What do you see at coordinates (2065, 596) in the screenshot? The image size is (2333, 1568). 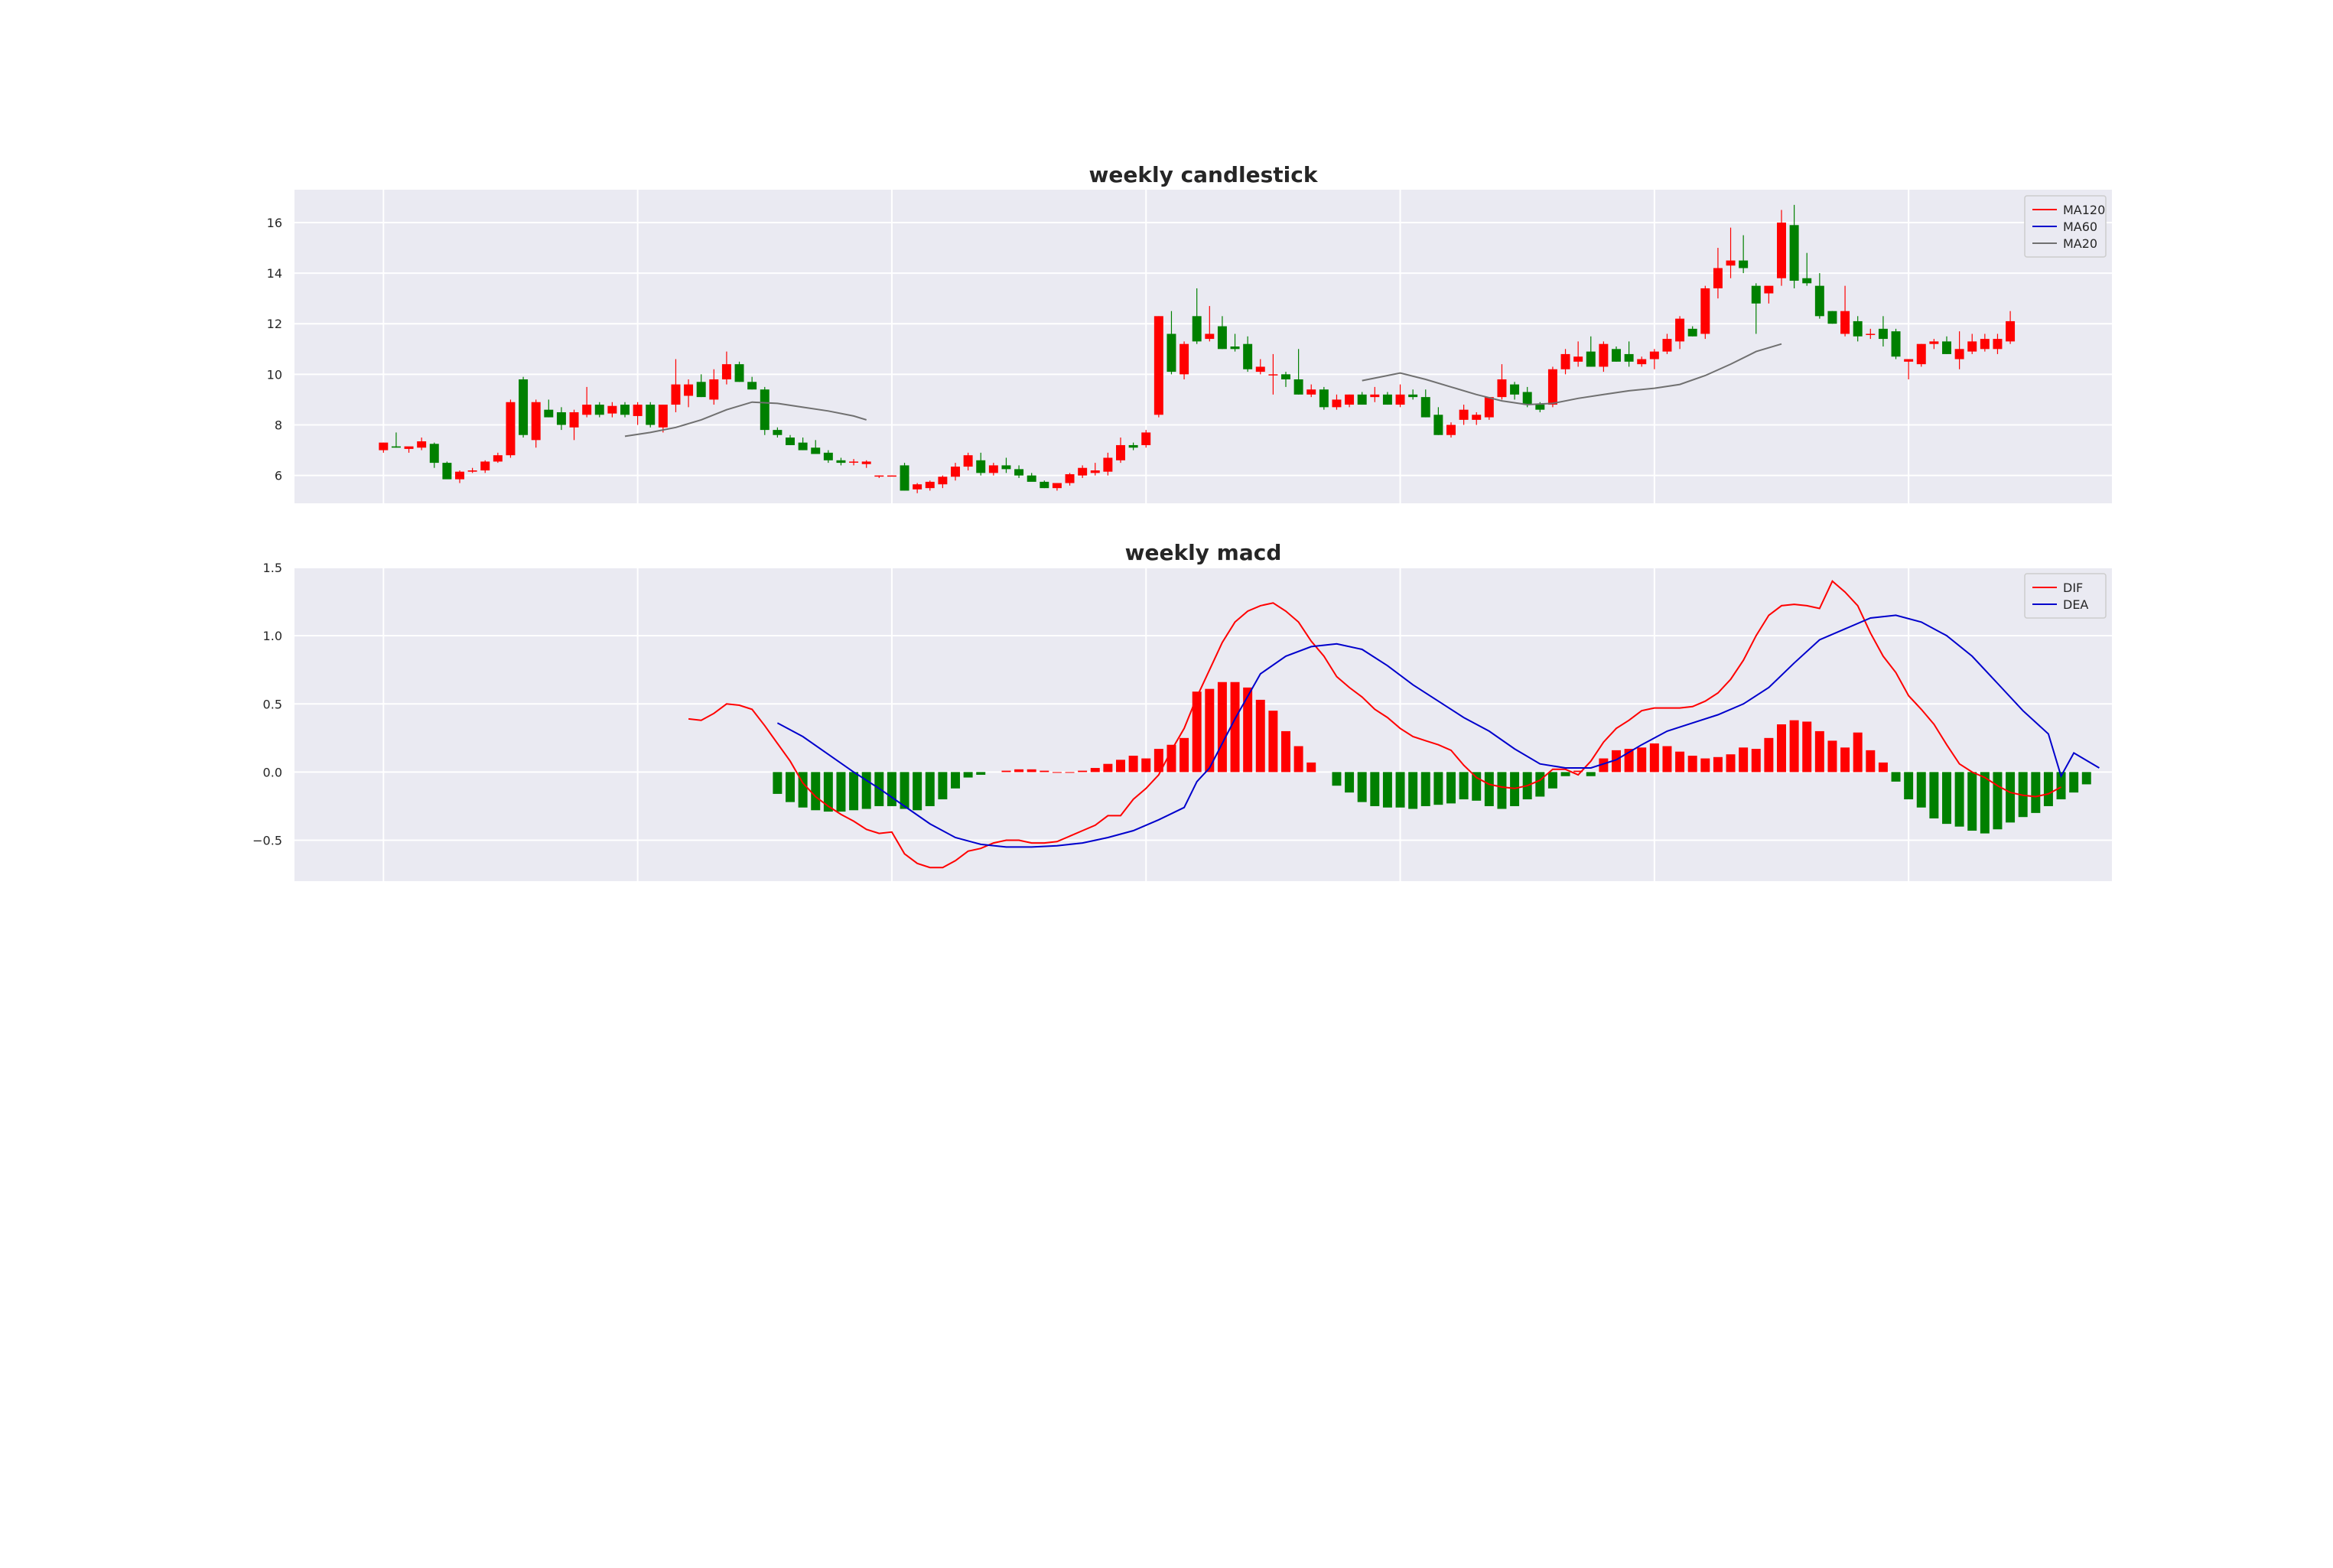 I see `macd-legend-box` at bounding box center [2065, 596].